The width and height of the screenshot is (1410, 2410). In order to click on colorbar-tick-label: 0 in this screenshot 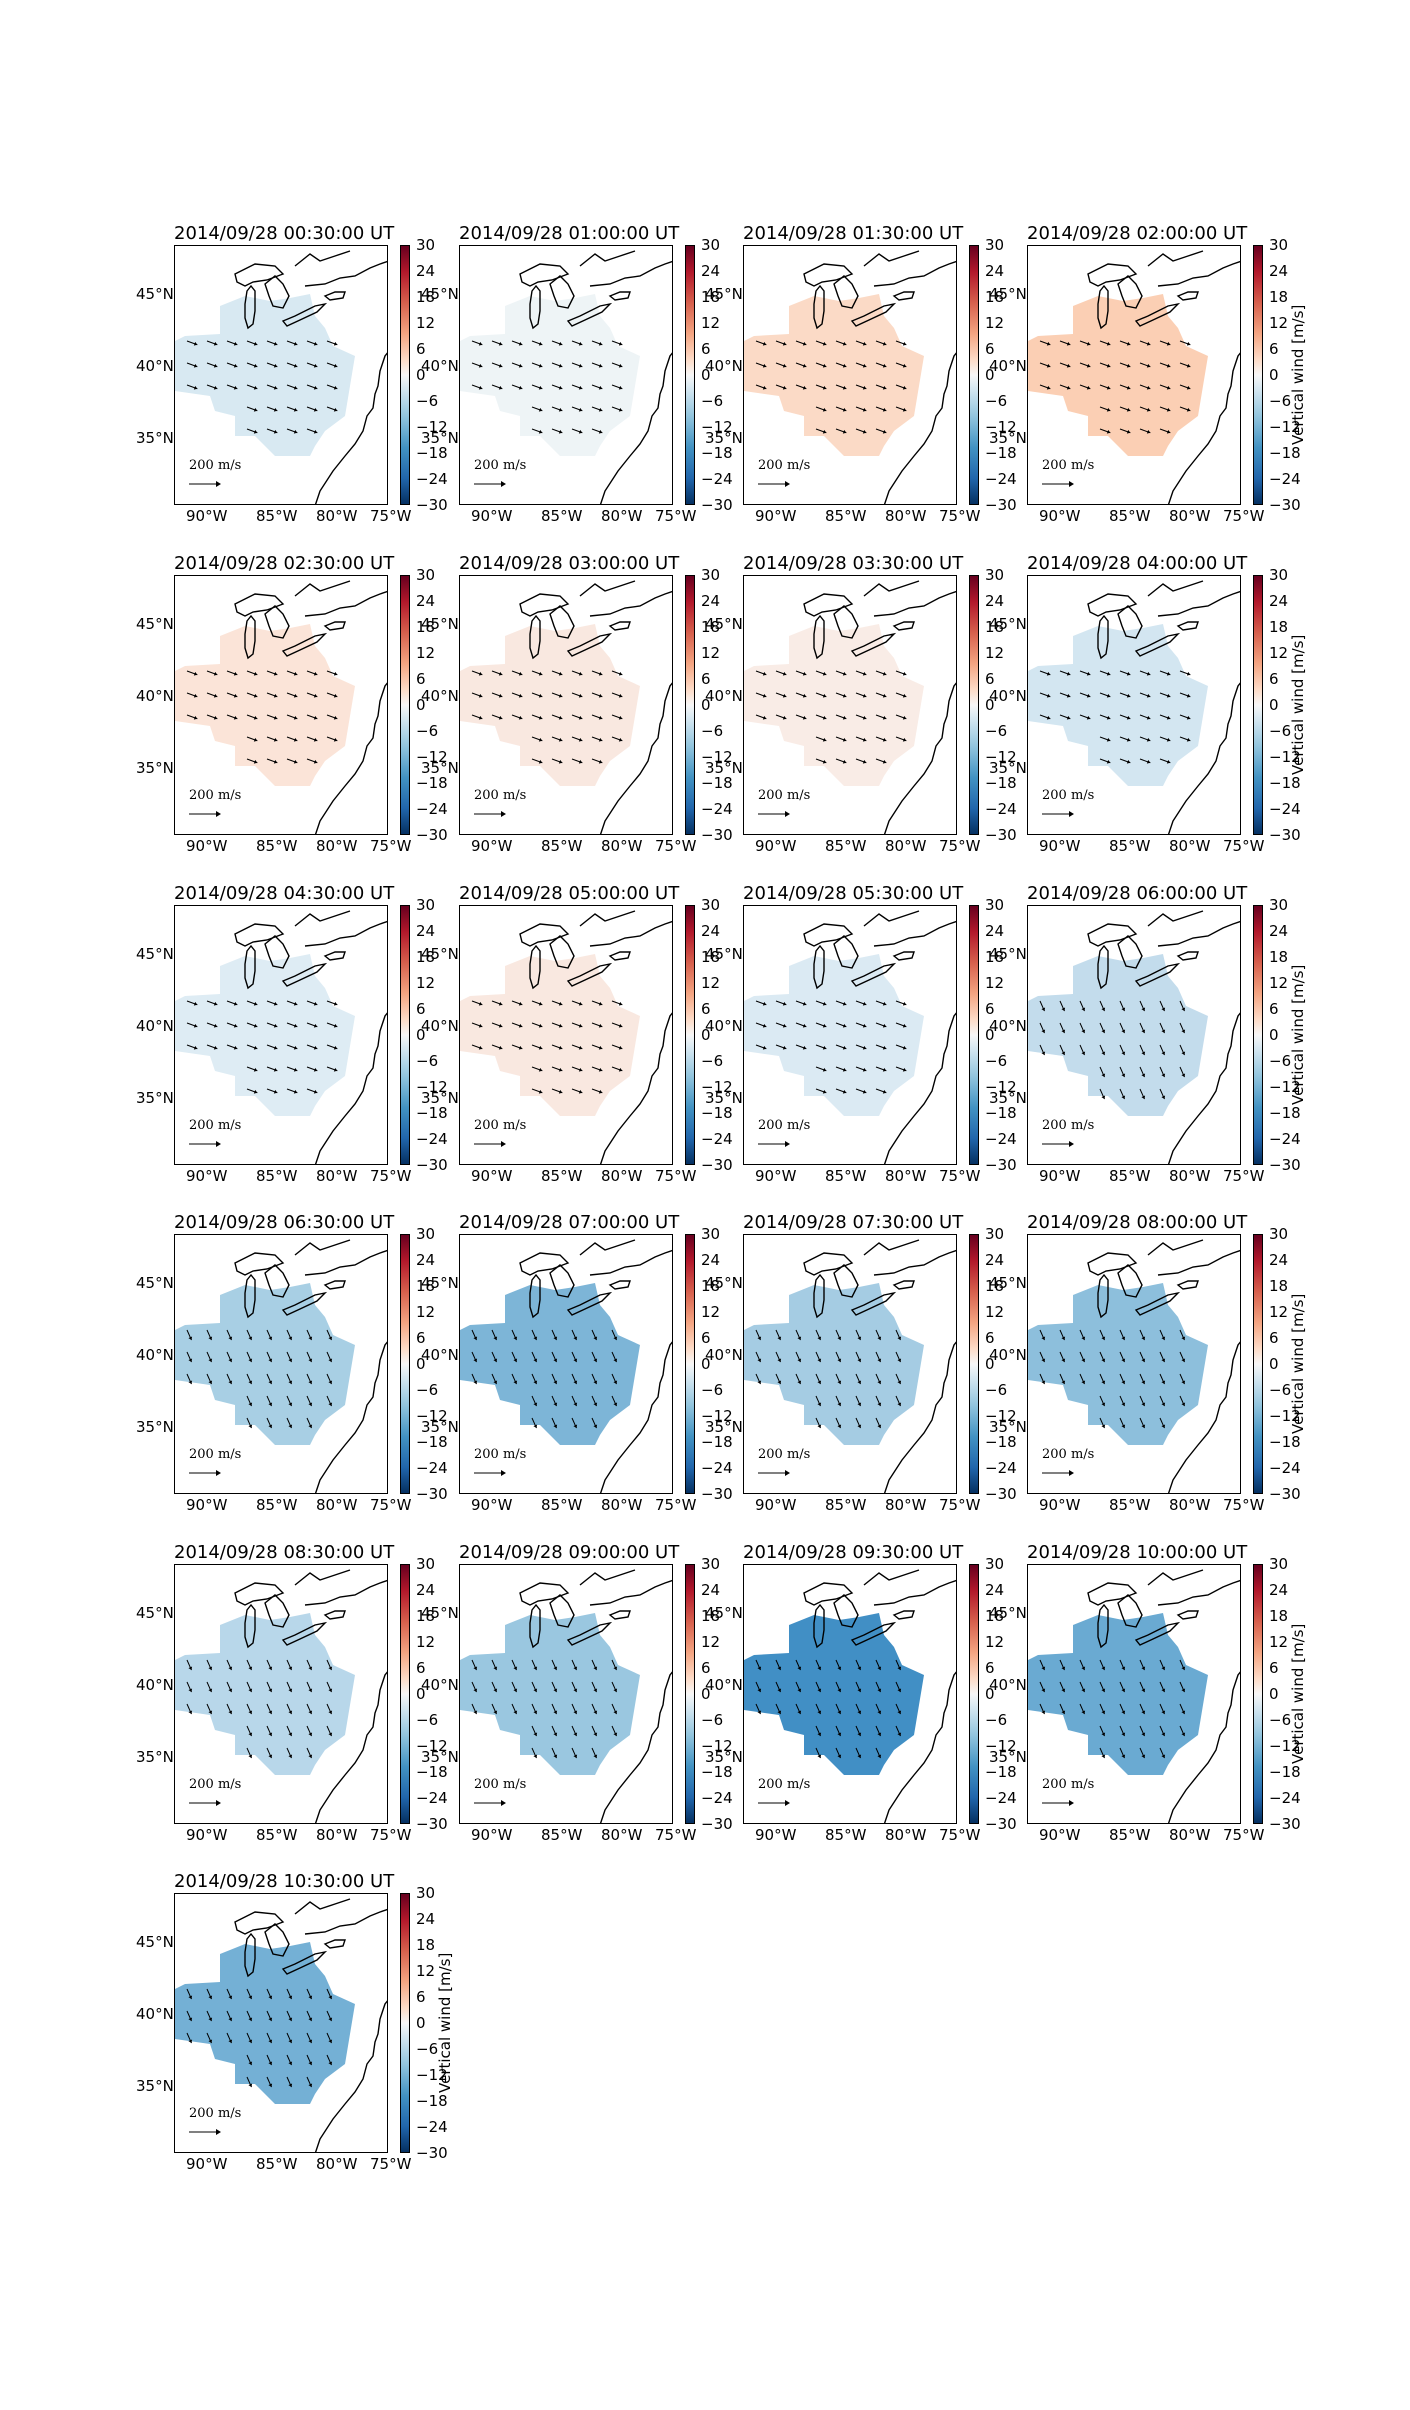, I will do `click(1274, 375)`.